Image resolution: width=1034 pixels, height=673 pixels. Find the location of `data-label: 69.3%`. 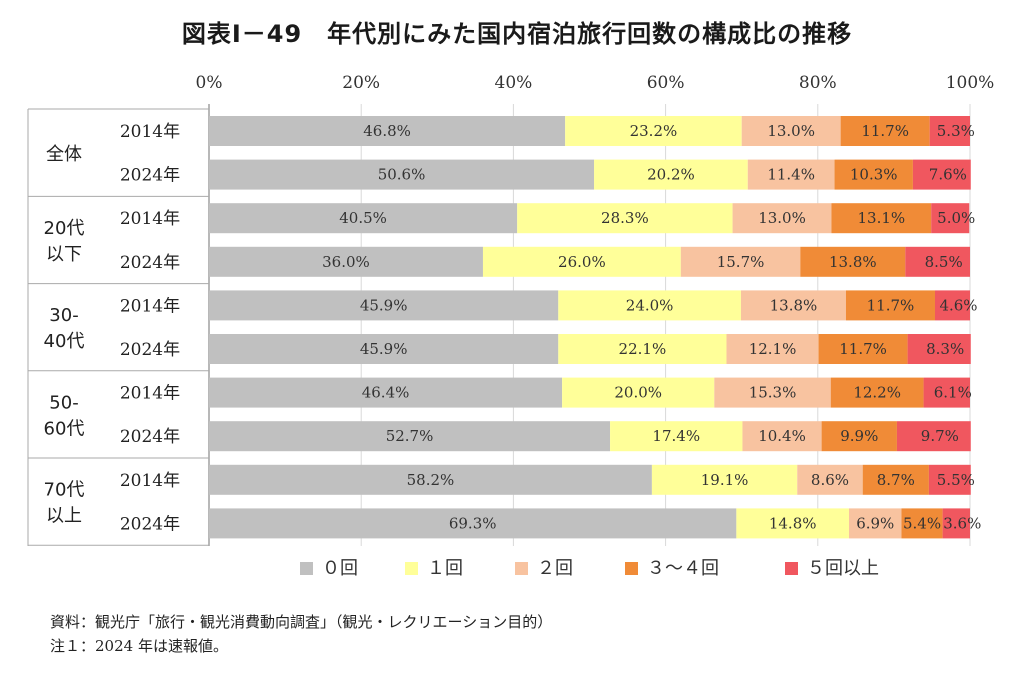

data-label: 69.3% is located at coordinates (473, 523).